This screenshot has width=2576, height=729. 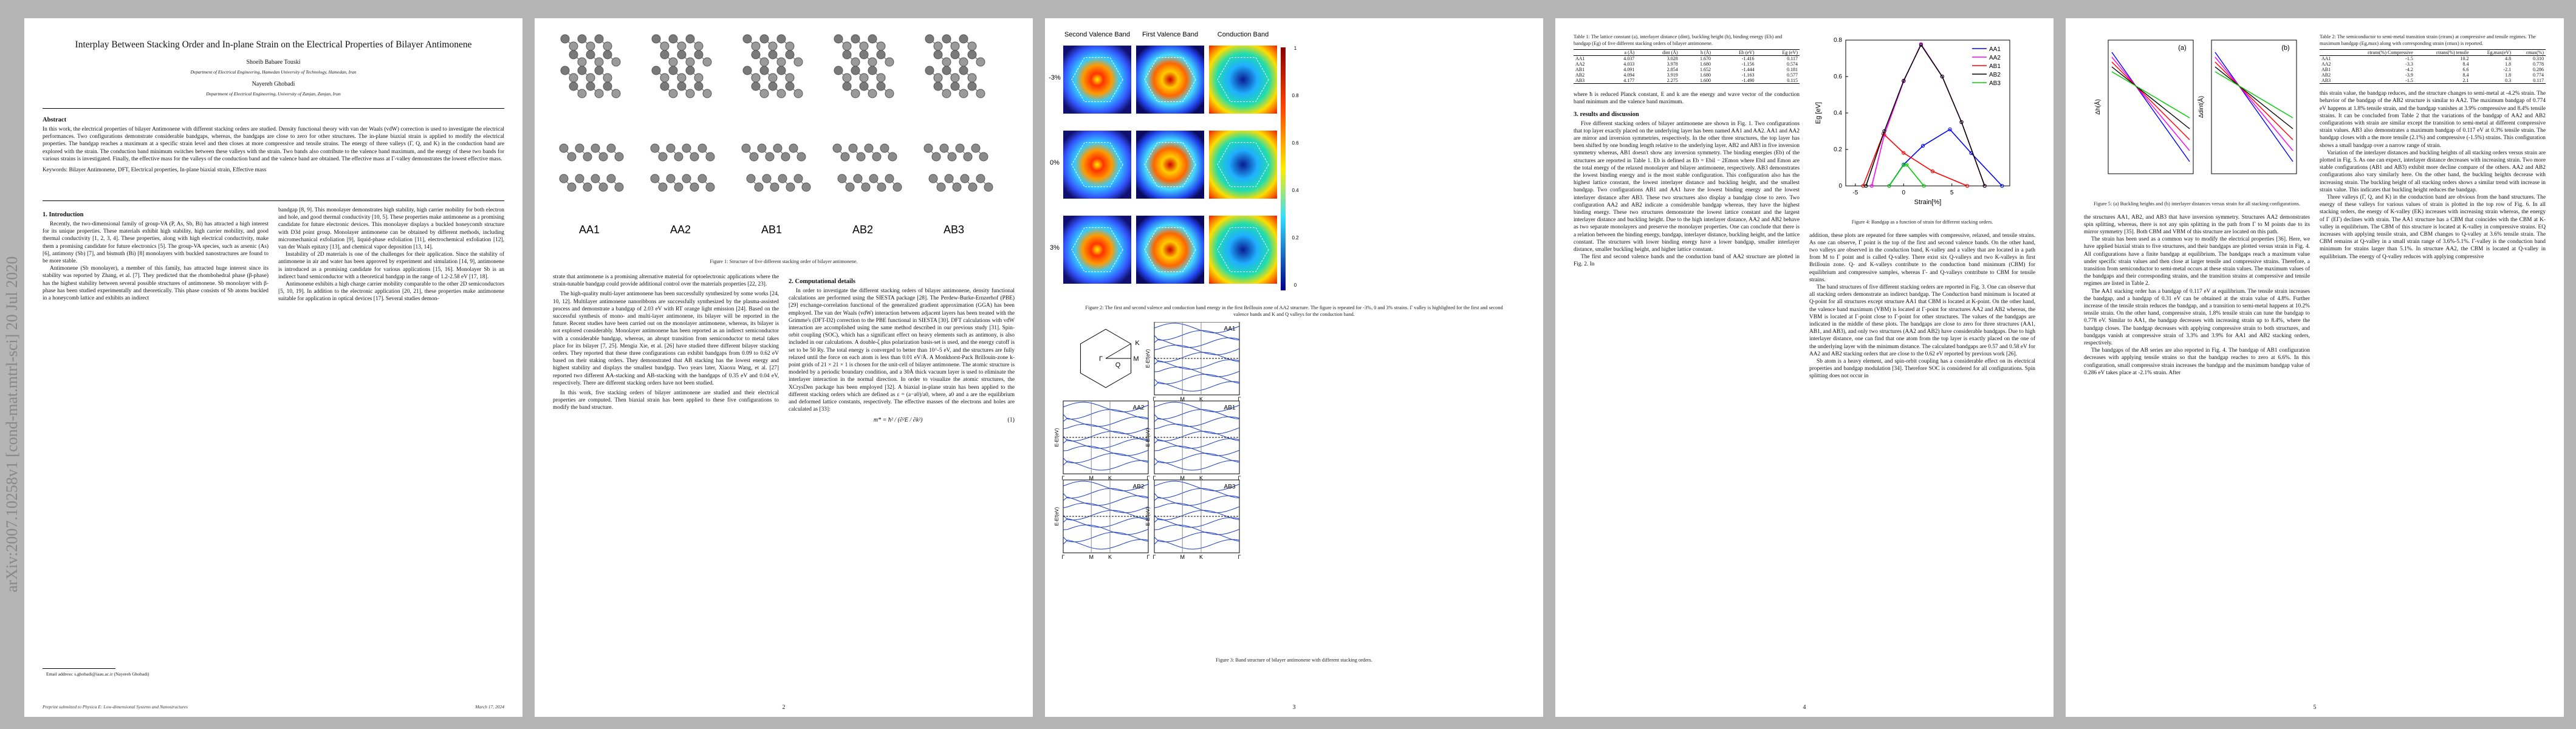 What do you see at coordinates (1696, 53) in the screenshot?
I see `table-header-cell: h (Å)` at bounding box center [1696, 53].